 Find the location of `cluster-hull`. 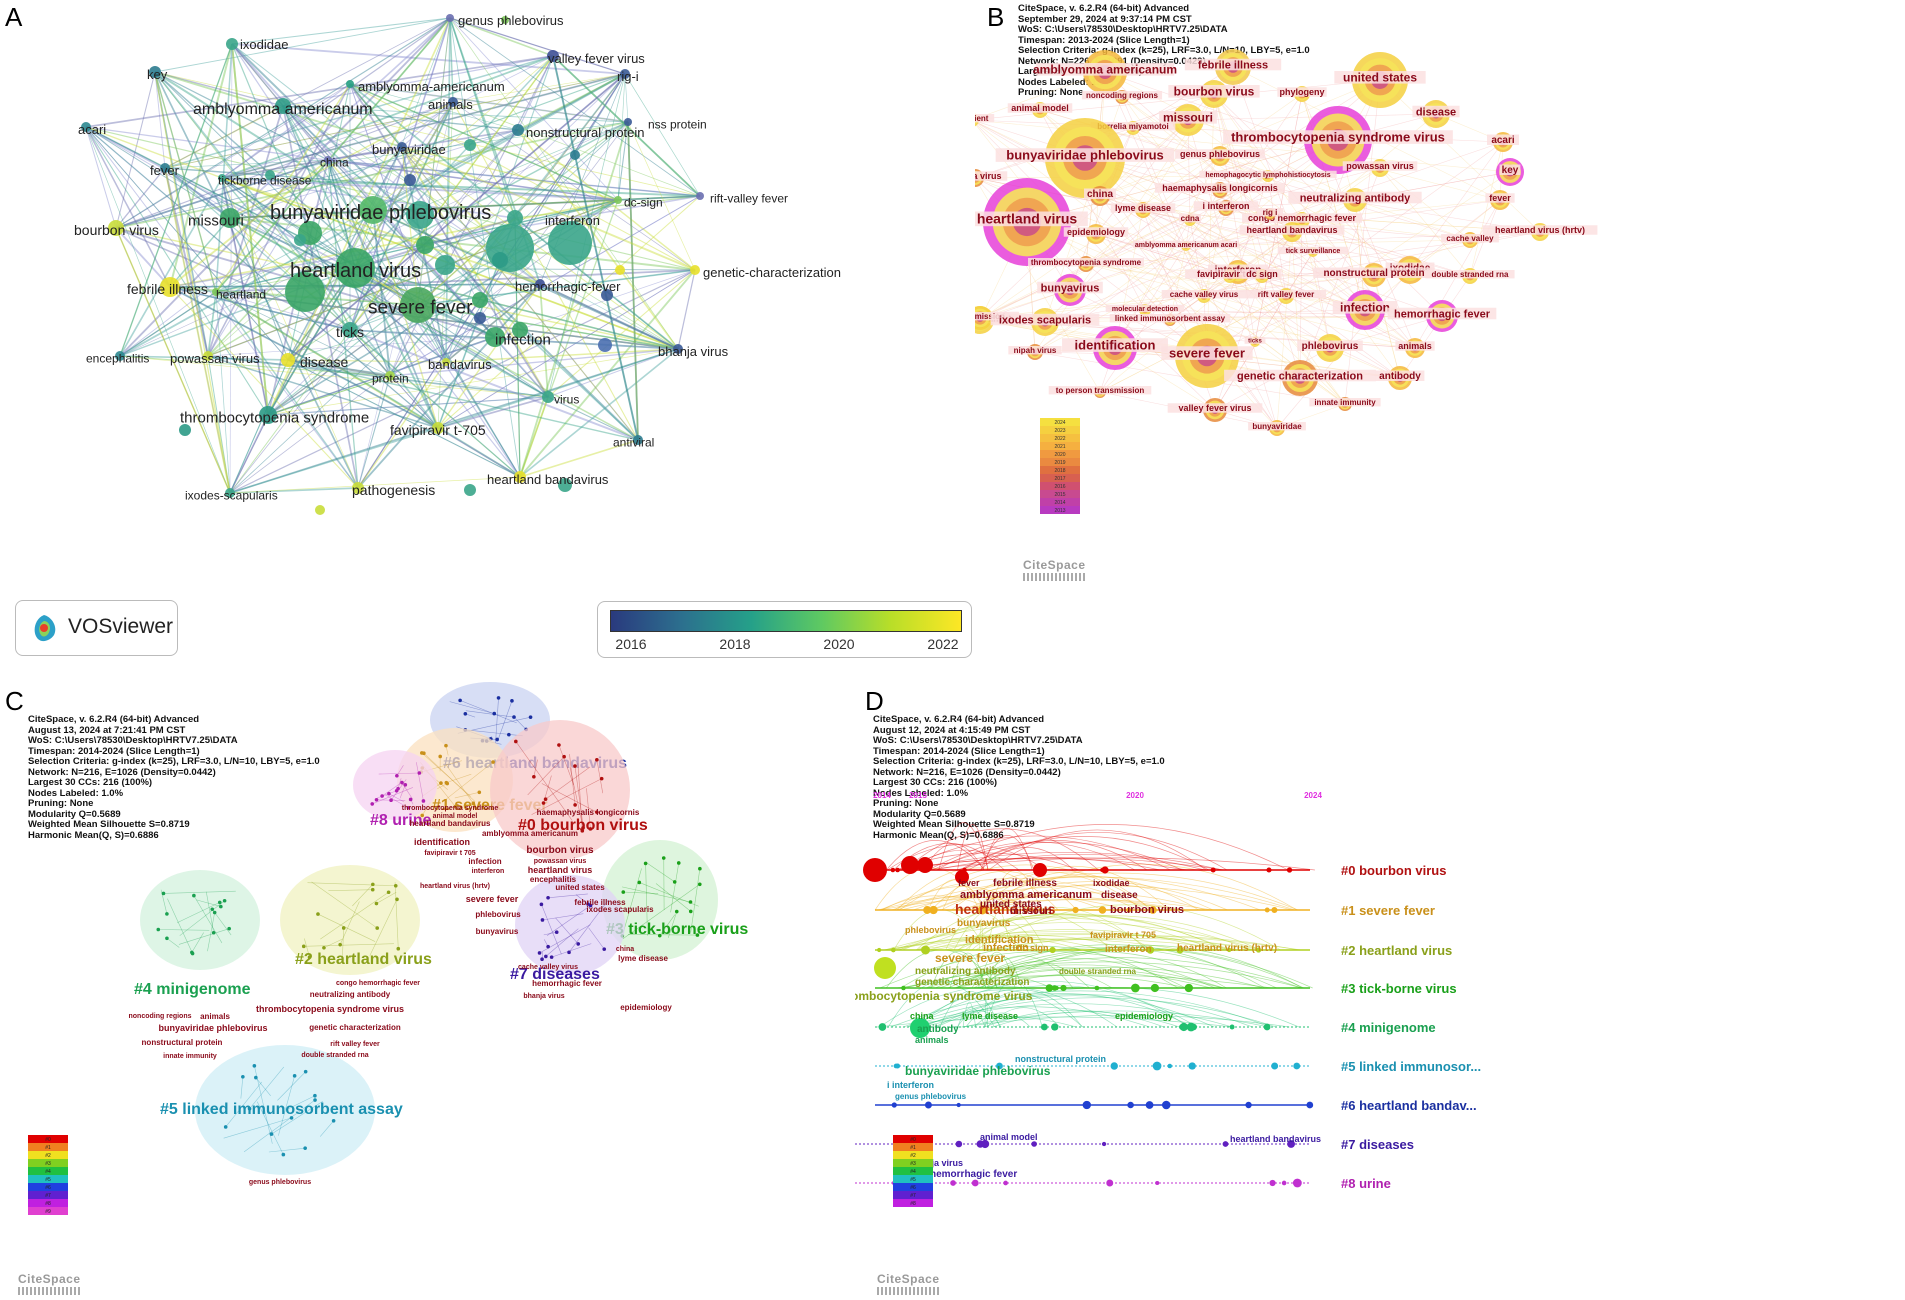

cluster-hull is located at coordinates (285, 1110).